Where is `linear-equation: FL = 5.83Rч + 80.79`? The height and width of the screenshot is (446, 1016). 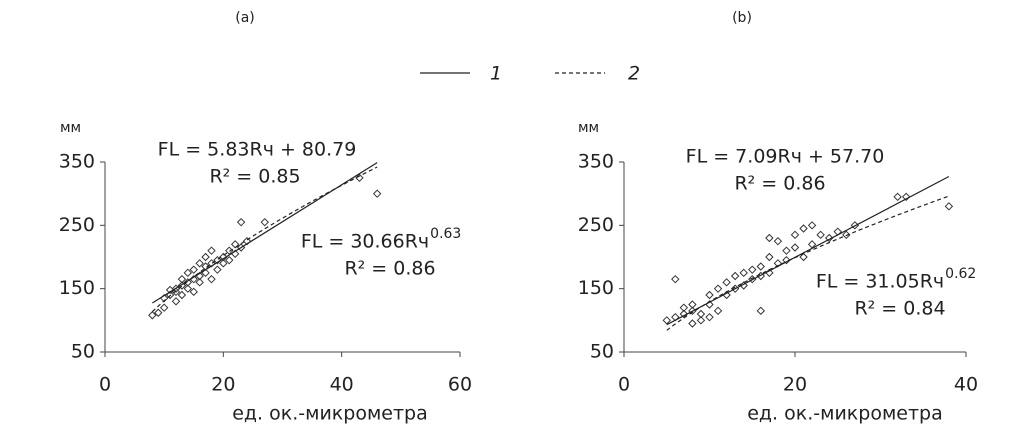
linear-equation: FL = 5.83Rч + 80.79 is located at coordinates (257, 150).